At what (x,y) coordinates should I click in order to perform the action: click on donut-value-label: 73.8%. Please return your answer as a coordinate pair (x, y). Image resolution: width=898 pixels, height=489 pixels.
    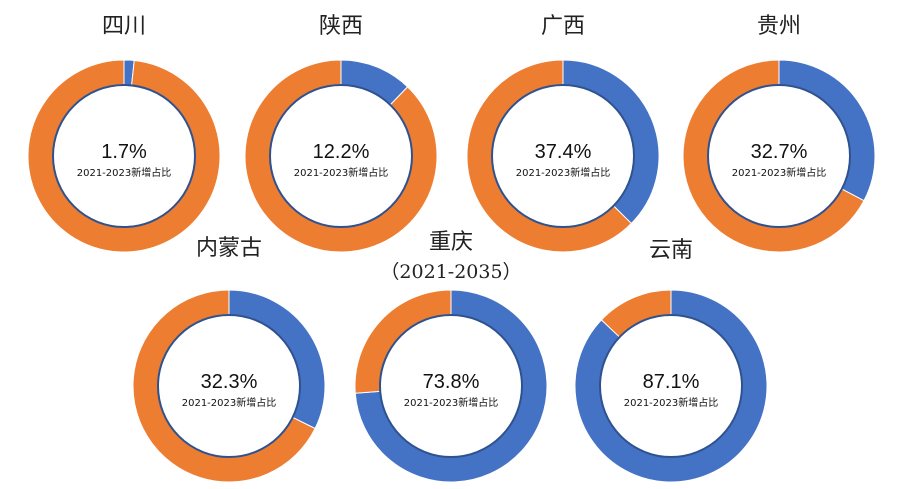
    Looking at the image, I should click on (451, 382).